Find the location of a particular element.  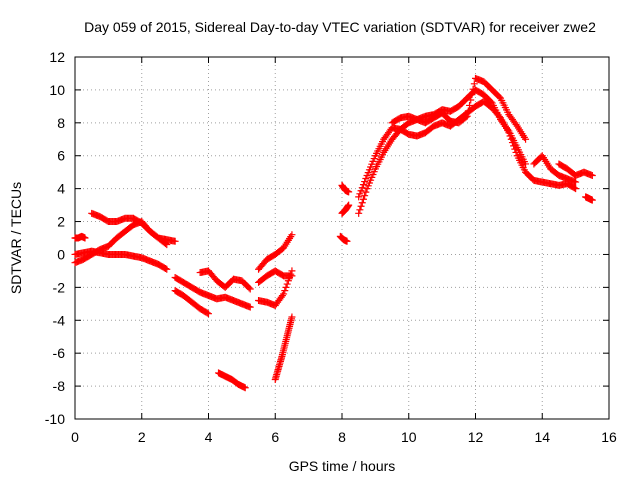

y-tick-label: 2 is located at coordinates (61, 222).